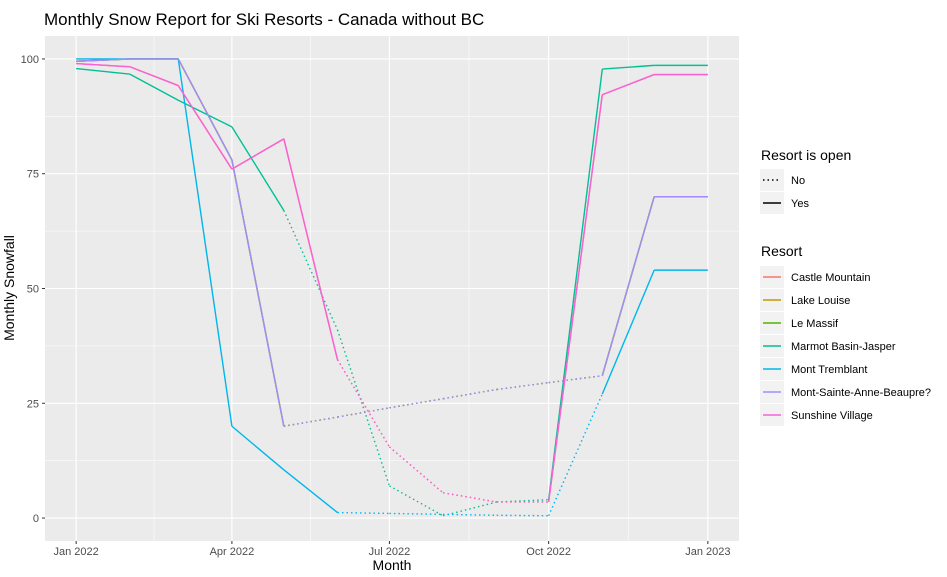 This screenshot has height=577, width=947. What do you see at coordinates (806, 155) in the screenshot?
I see `linetype-legend-title: Resort is open` at bounding box center [806, 155].